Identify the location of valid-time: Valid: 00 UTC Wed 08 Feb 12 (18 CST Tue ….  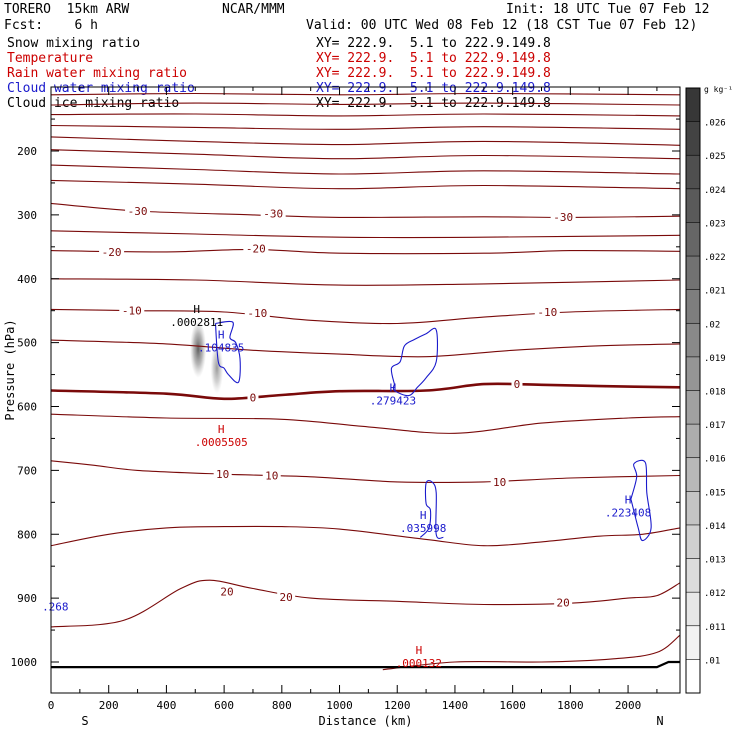
(502, 25).